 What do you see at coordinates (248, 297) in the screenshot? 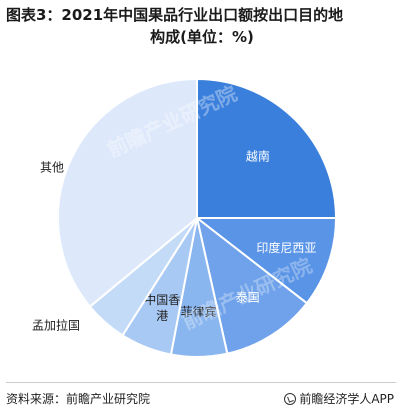
I see `pie-label-2: 泰国` at bounding box center [248, 297].